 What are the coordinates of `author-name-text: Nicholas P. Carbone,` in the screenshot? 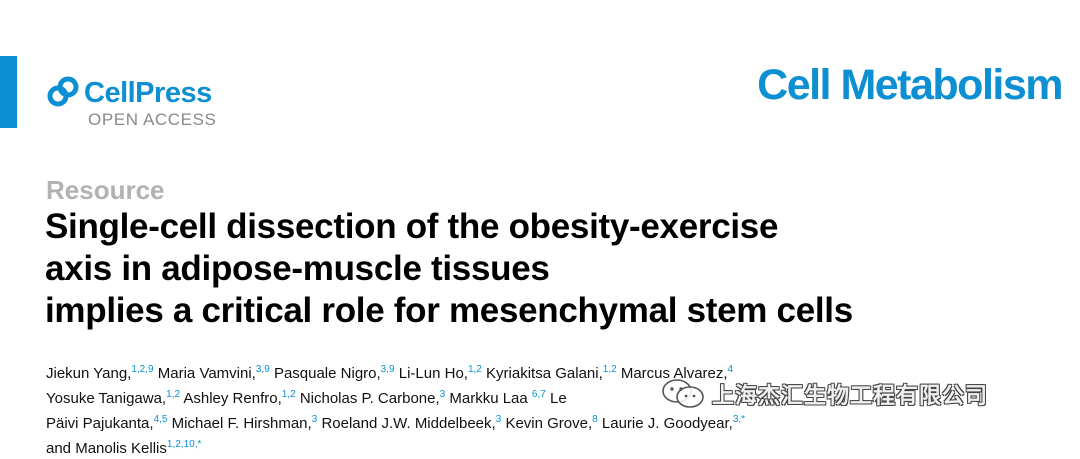 It's located at (369, 398).